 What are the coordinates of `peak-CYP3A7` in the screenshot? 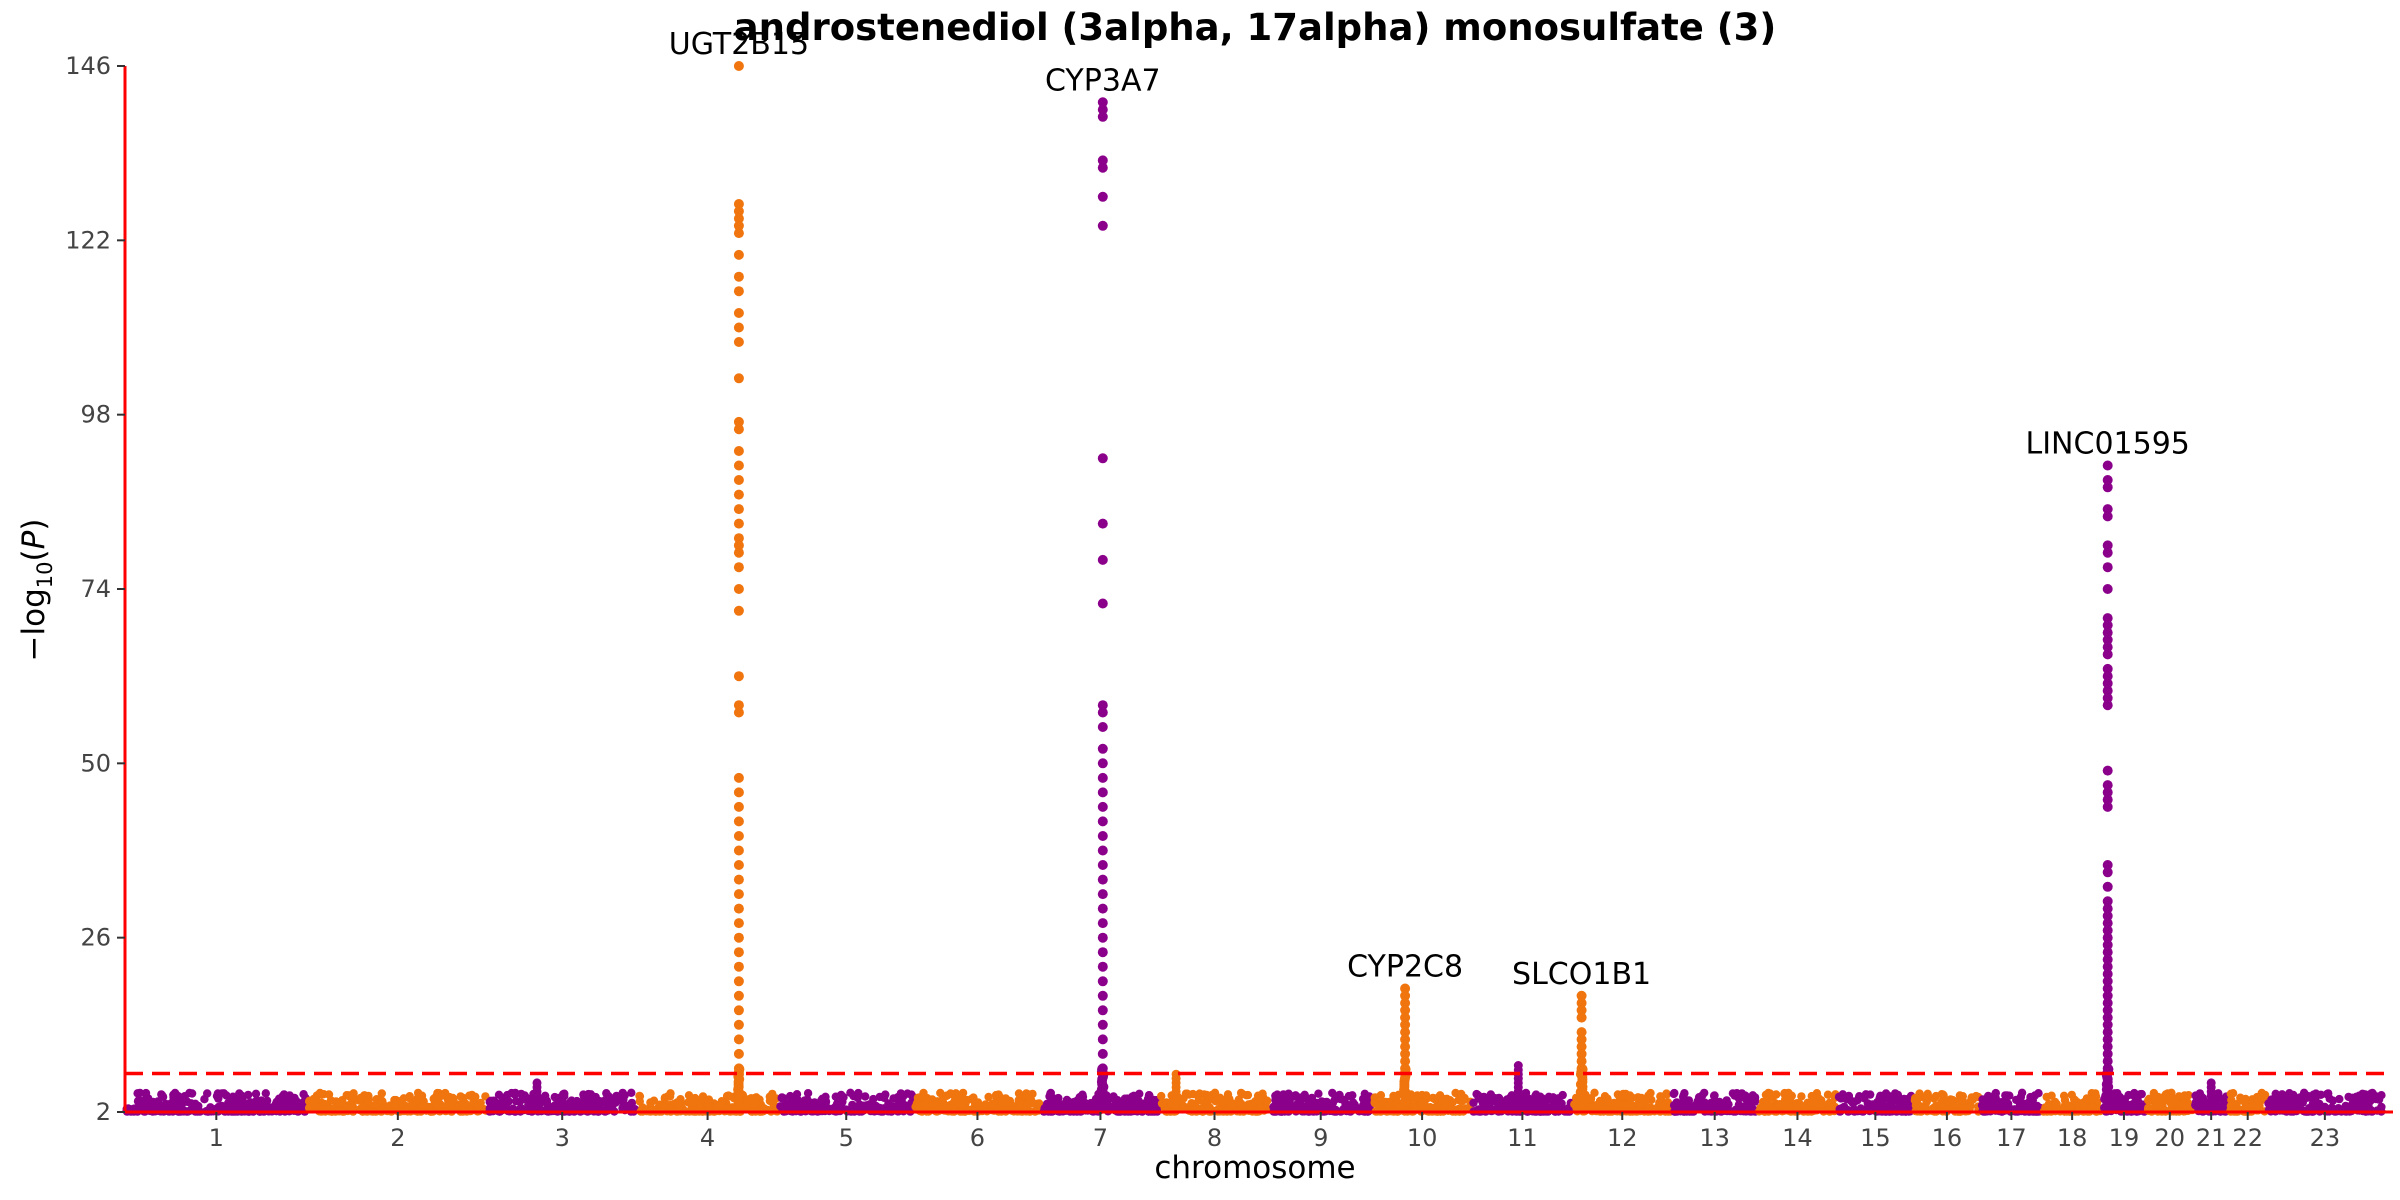 It's located at (1102, 603).